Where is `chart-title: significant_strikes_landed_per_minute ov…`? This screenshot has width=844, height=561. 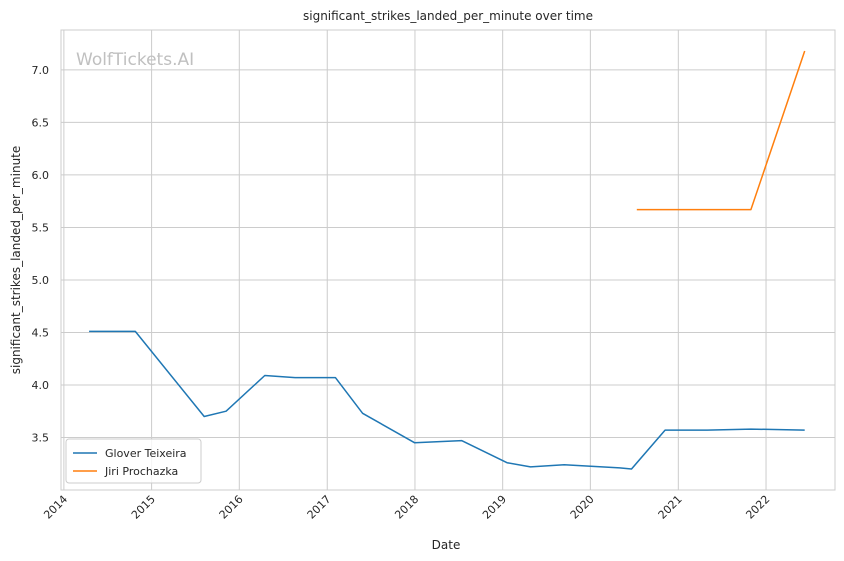 chart-title: significant_strikes_landed_per_minute ov… is located at coordinates (448, 16).